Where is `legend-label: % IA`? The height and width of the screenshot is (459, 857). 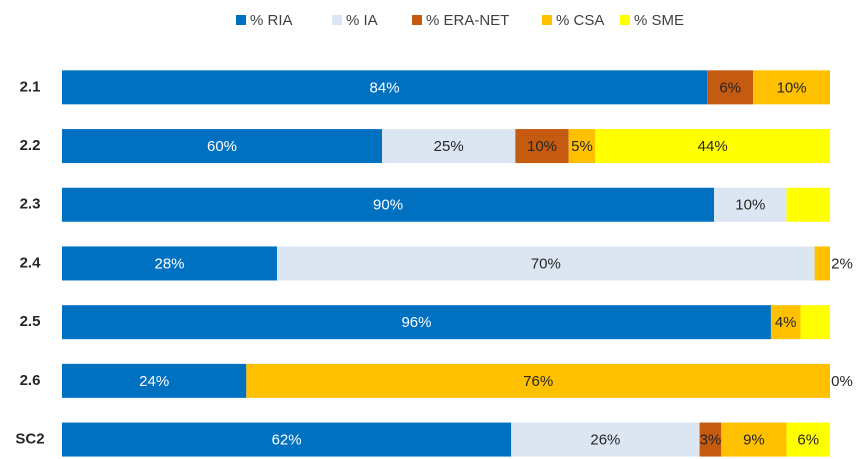
legend-label: % IA is located at coordinates (362, 20).